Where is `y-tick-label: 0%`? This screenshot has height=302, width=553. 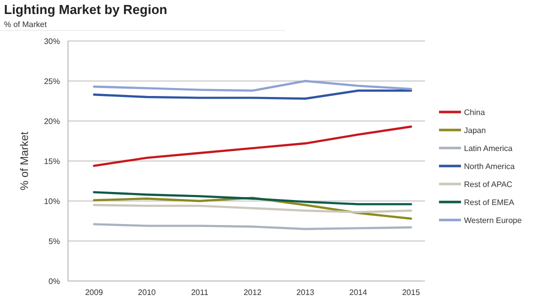
y-tick-label: 0% is located at coordinates (54, 281).